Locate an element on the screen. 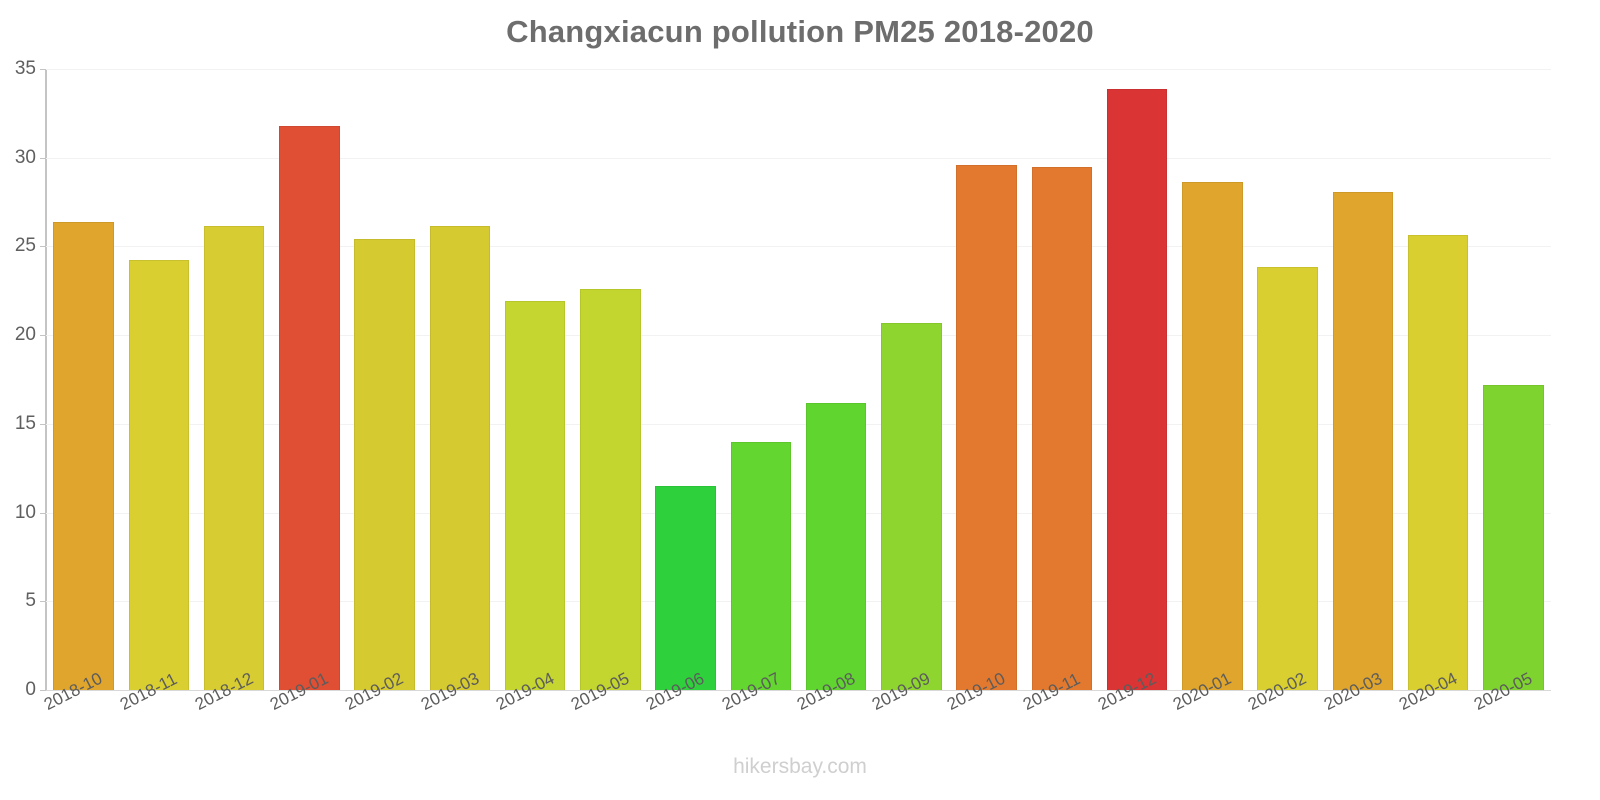 The width and height of the screenshot is (1600, 800). y-tick-label: 15 is located at coordinates (25, 423).